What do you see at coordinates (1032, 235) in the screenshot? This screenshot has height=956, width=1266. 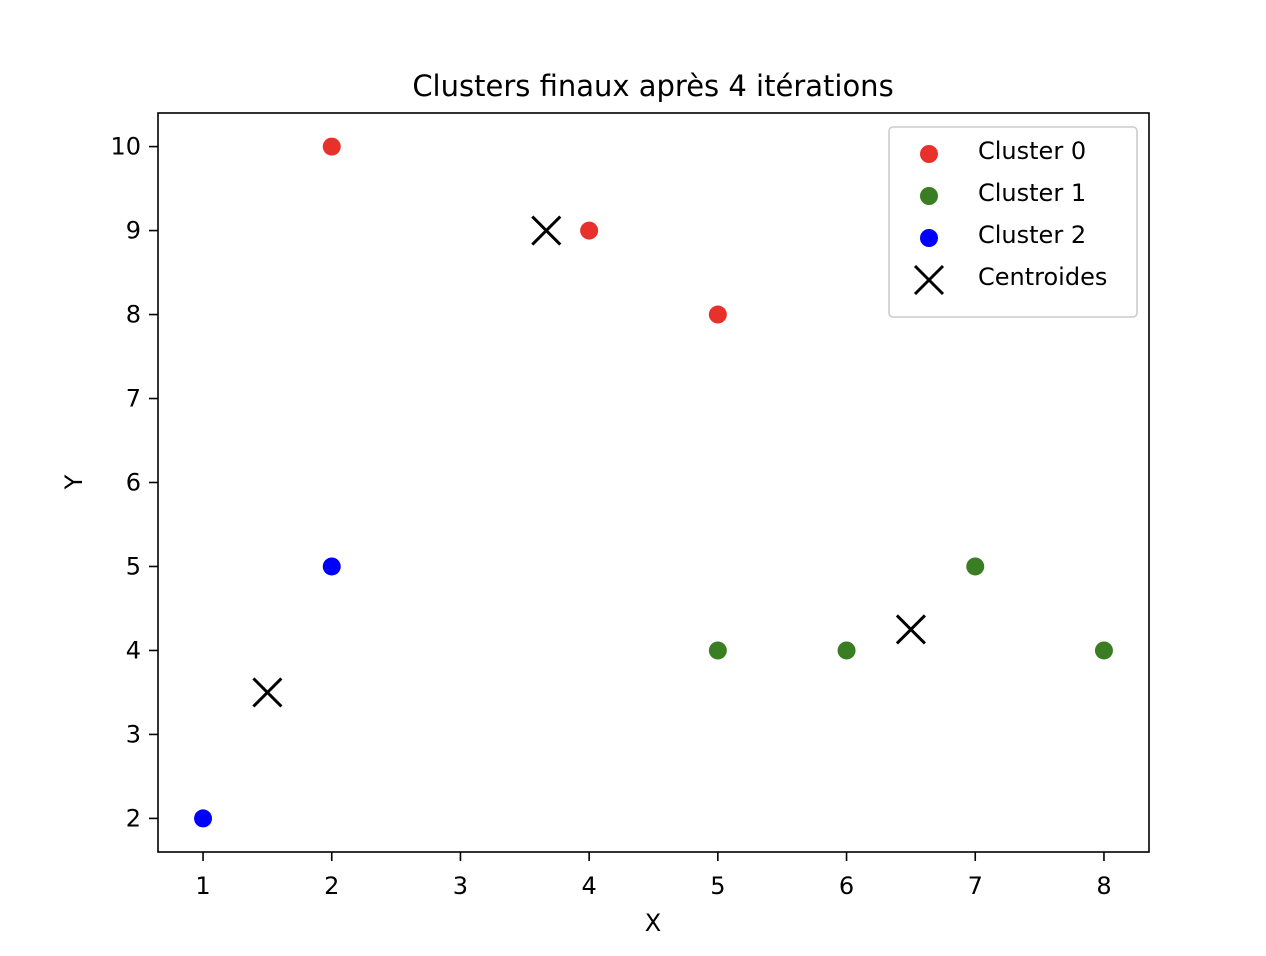 I see `legend-label-2: Cluster 2` at bounding box center [1032, 235].